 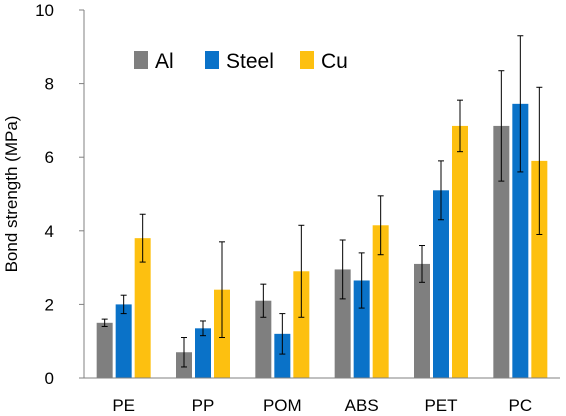 What do you see at coordinates (520, 240) in the screenshot?
I see `bar-steel-pc` at bounding box center [520, 240].